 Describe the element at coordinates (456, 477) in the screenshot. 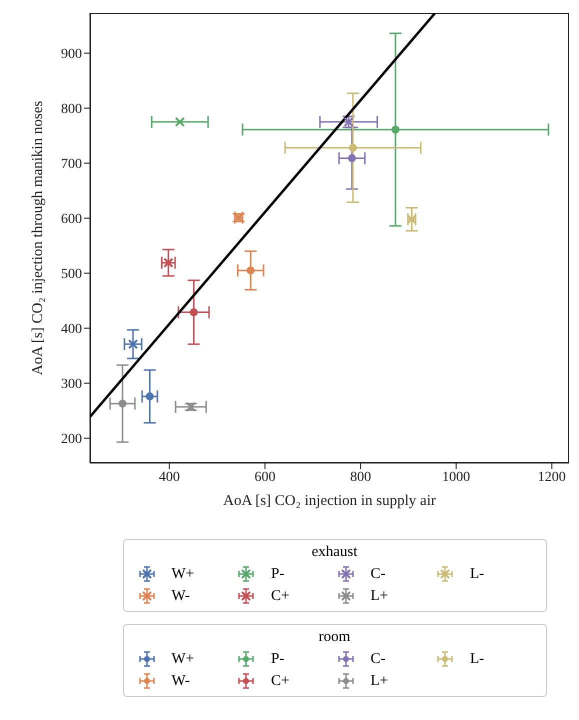

I see `x-tick-label: 1000` at that location.